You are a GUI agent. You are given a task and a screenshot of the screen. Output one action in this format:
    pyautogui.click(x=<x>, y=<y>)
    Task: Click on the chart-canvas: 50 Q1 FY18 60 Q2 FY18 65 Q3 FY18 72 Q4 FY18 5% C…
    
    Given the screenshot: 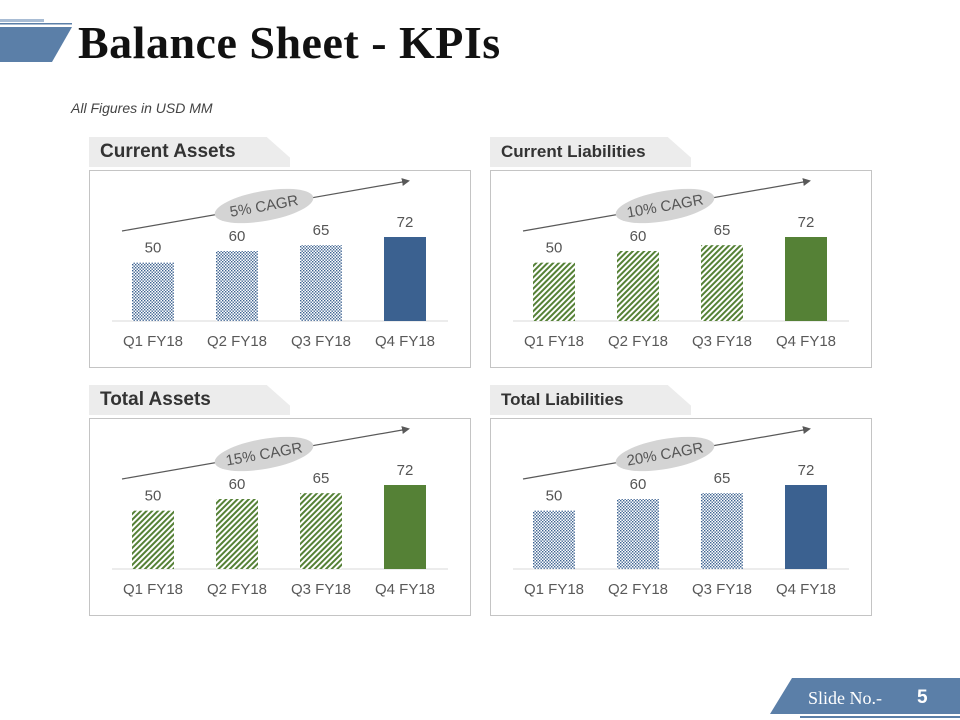 What is the action you would take?
    pyautogui.click(x=280, y=264)
    